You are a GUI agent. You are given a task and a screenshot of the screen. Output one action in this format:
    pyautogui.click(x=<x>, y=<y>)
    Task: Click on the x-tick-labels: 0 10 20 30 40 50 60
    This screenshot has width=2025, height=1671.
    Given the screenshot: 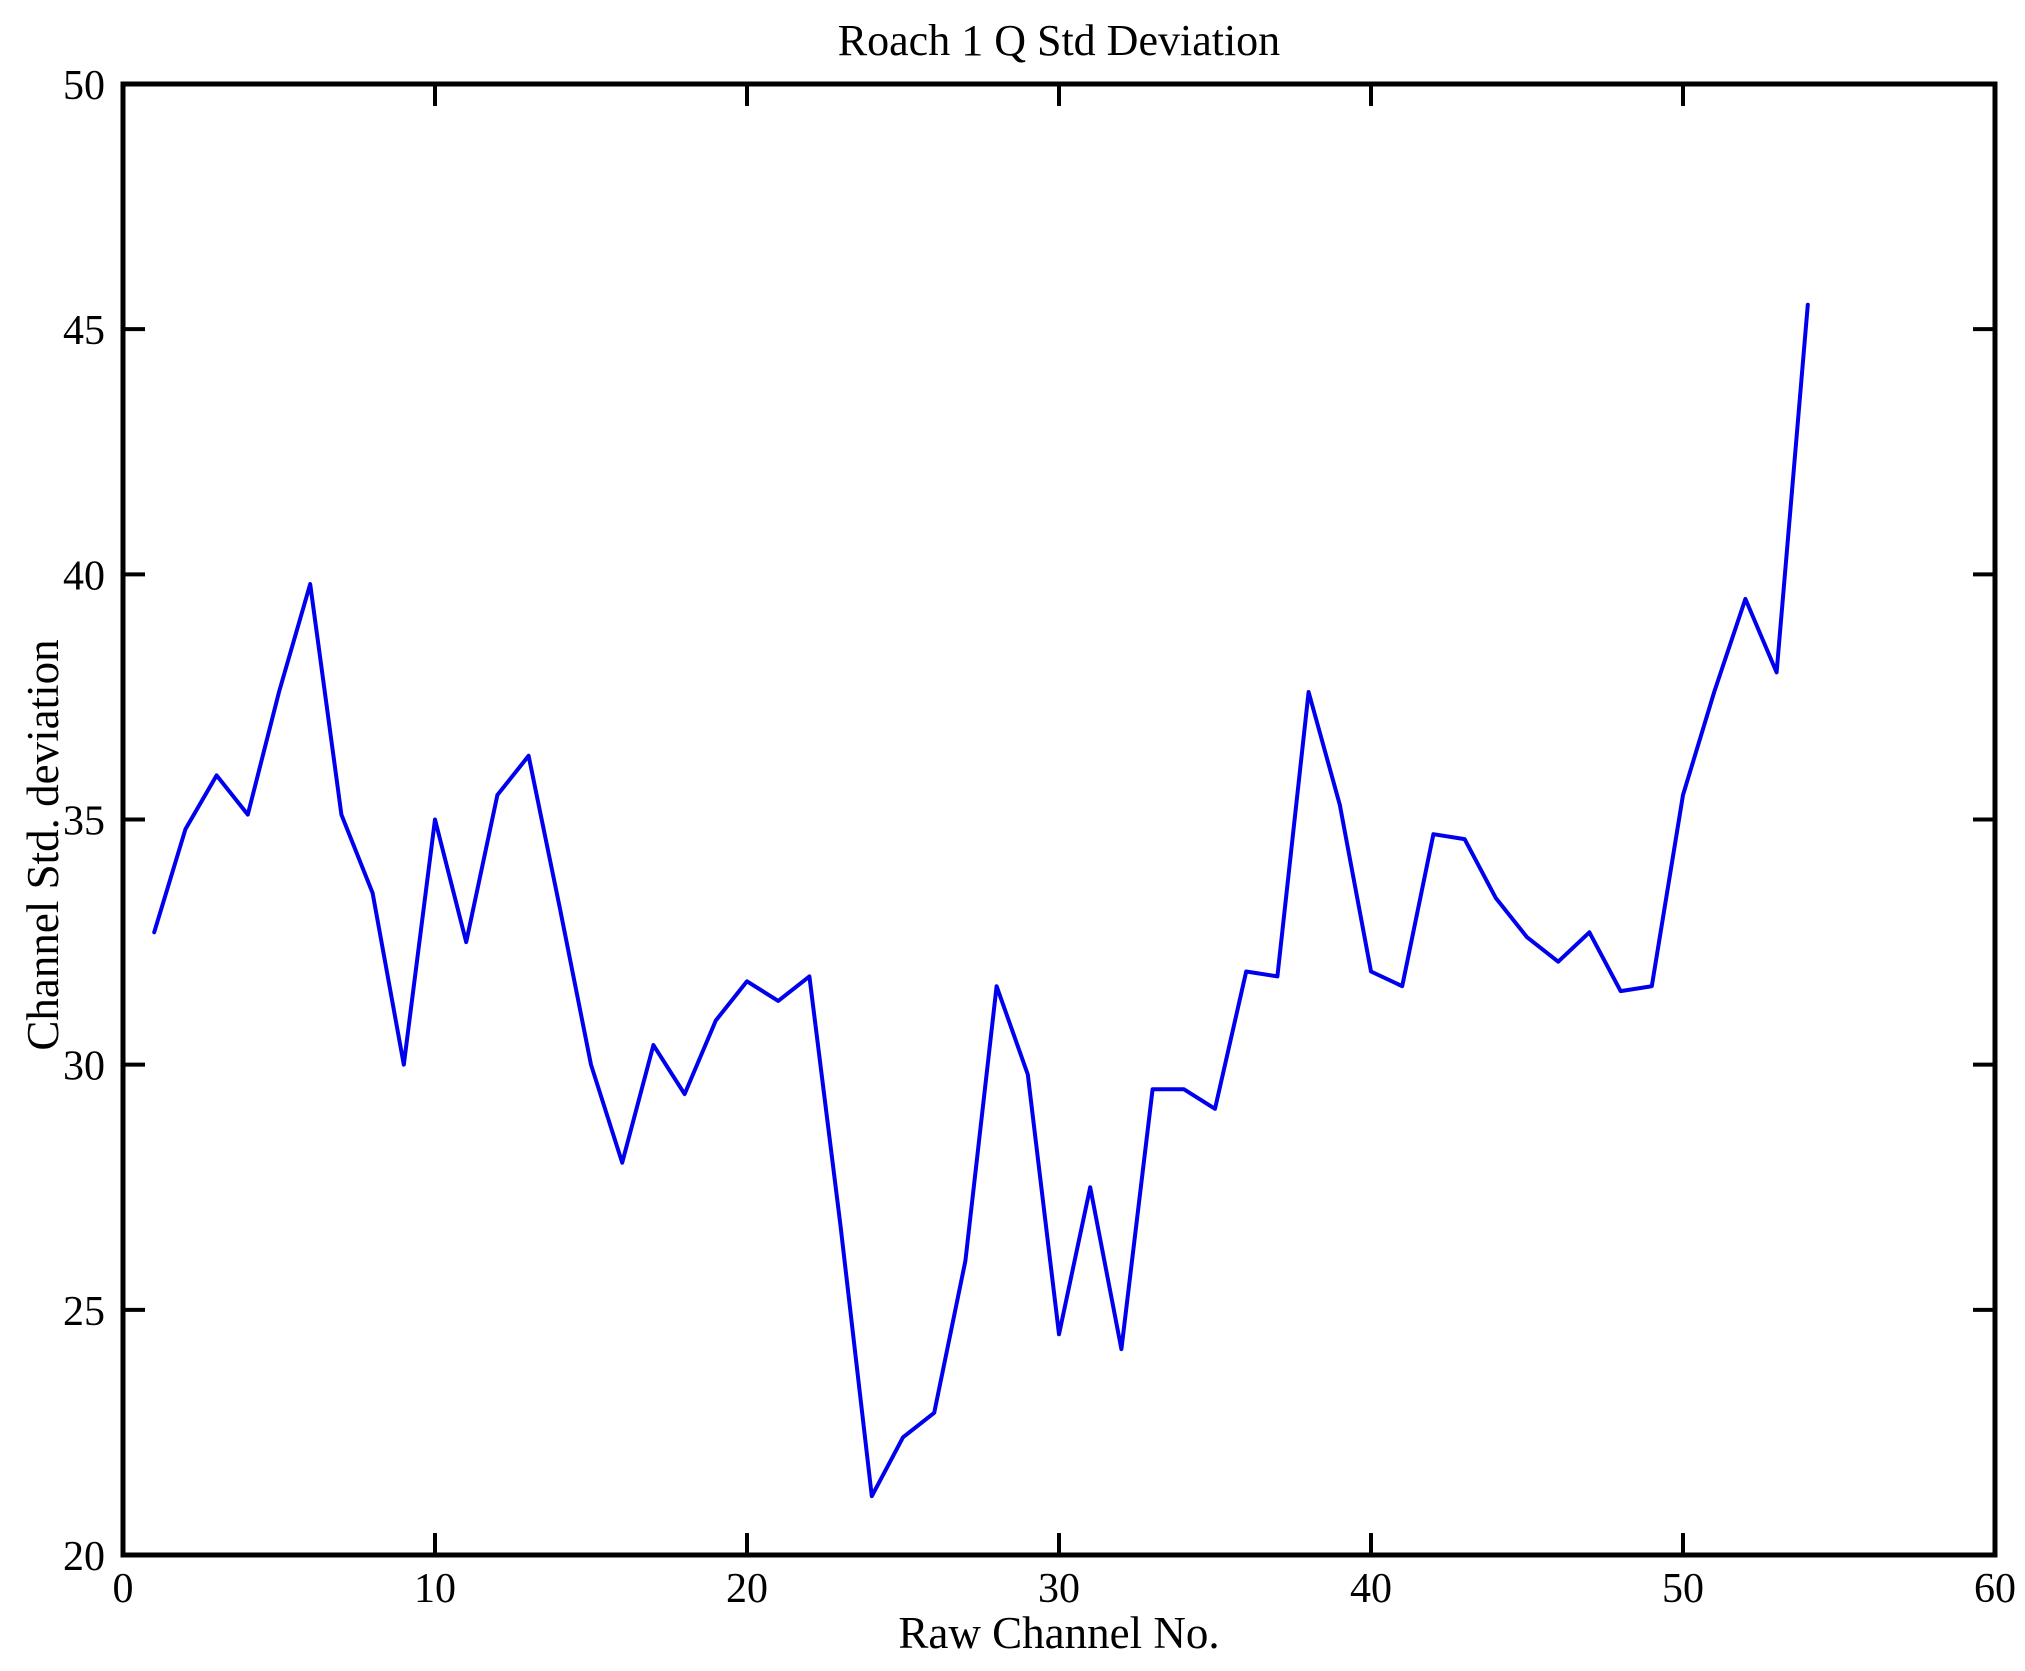 What is the action you would take?
    pyautogui.click(x=1065, y=1589)
    